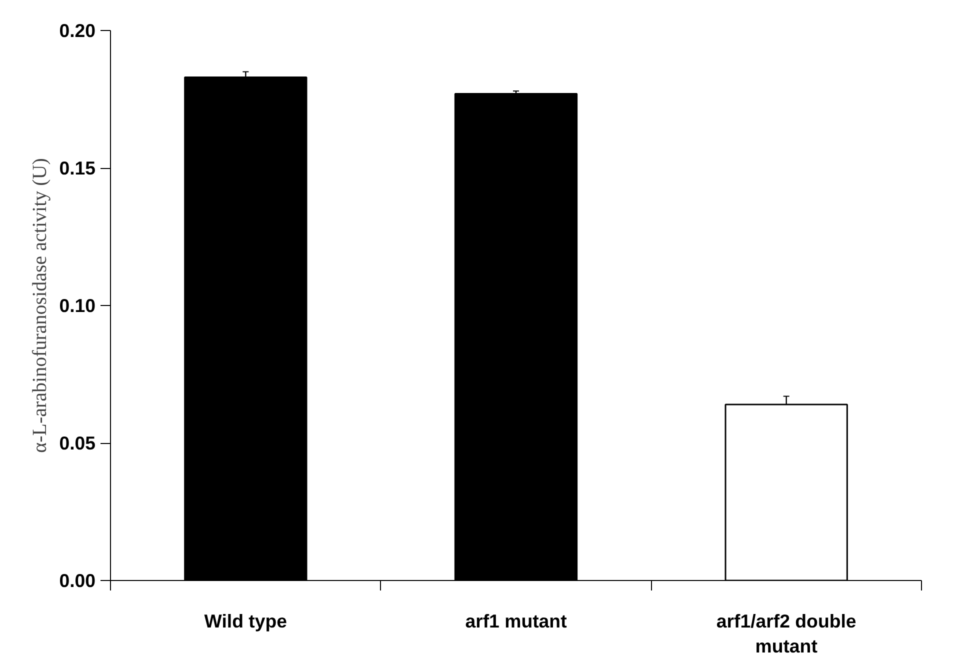  What do you see at coordinates (77, 580) in the screenshot?
I see `y-tick-label: 0.00` at bounding box center [77, 580].